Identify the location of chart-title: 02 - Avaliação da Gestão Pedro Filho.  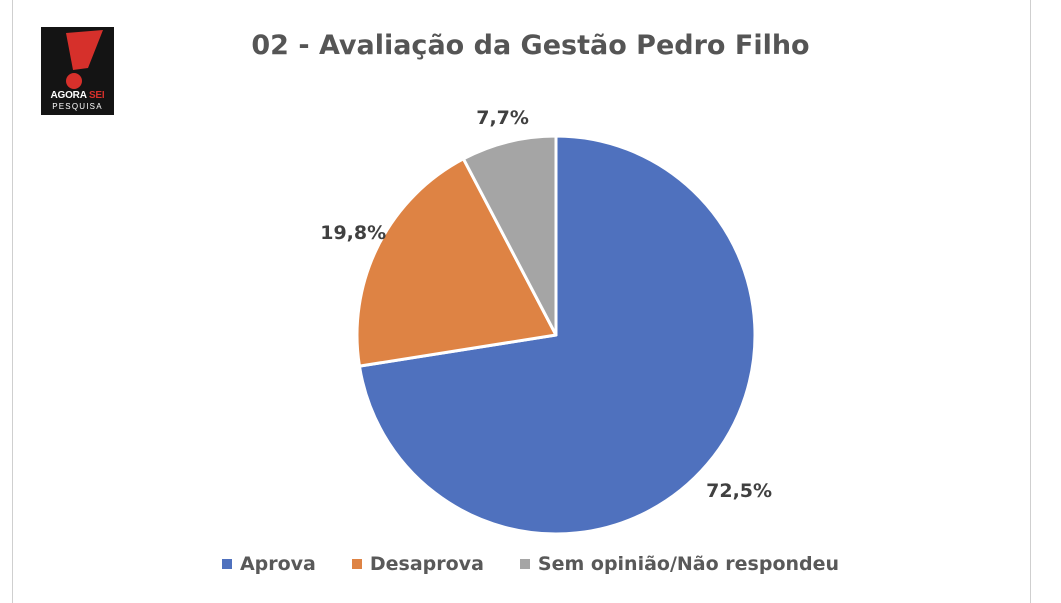
(530, 45).